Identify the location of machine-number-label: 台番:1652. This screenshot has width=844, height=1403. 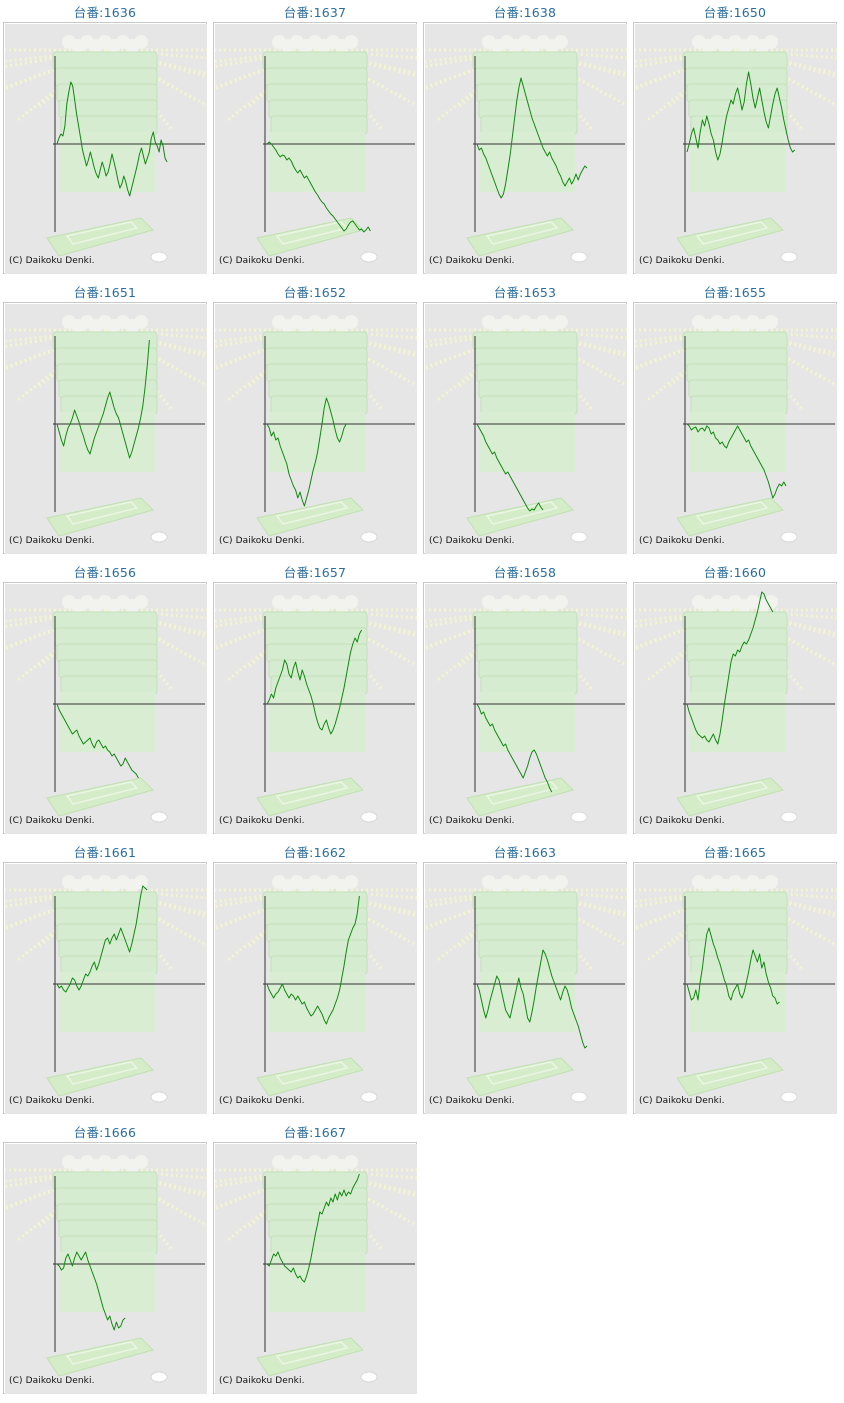
(315, 292).